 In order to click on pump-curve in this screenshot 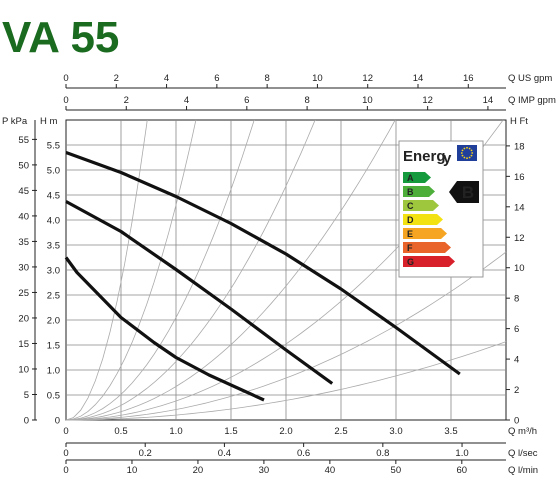, I will do `click(164, 329)`.